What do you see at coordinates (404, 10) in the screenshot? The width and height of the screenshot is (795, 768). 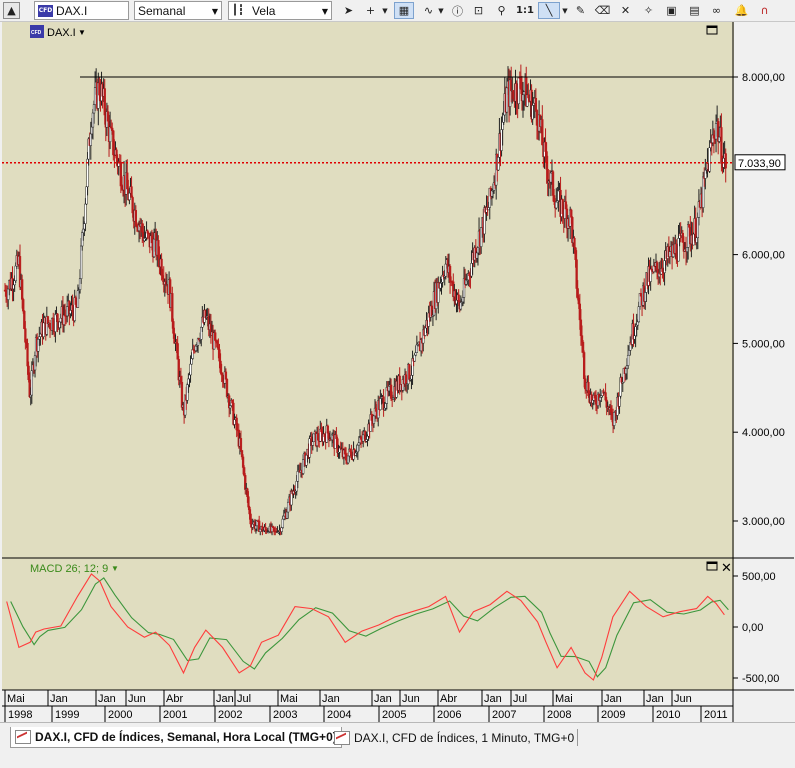 I see `grid-cursor-icon: ▦` at bounding box center [404, 10].